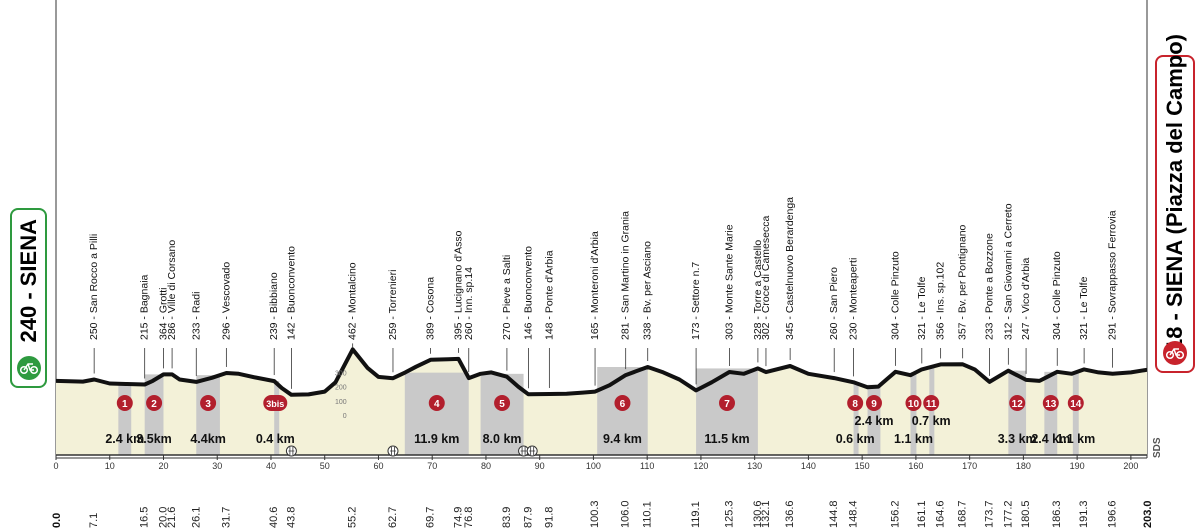  What do you see at coordinates (1057, 295) in the screenshot?
I see `landmark-label: 304 - Colle Pinzuto` at bounding box center [1057, 295].